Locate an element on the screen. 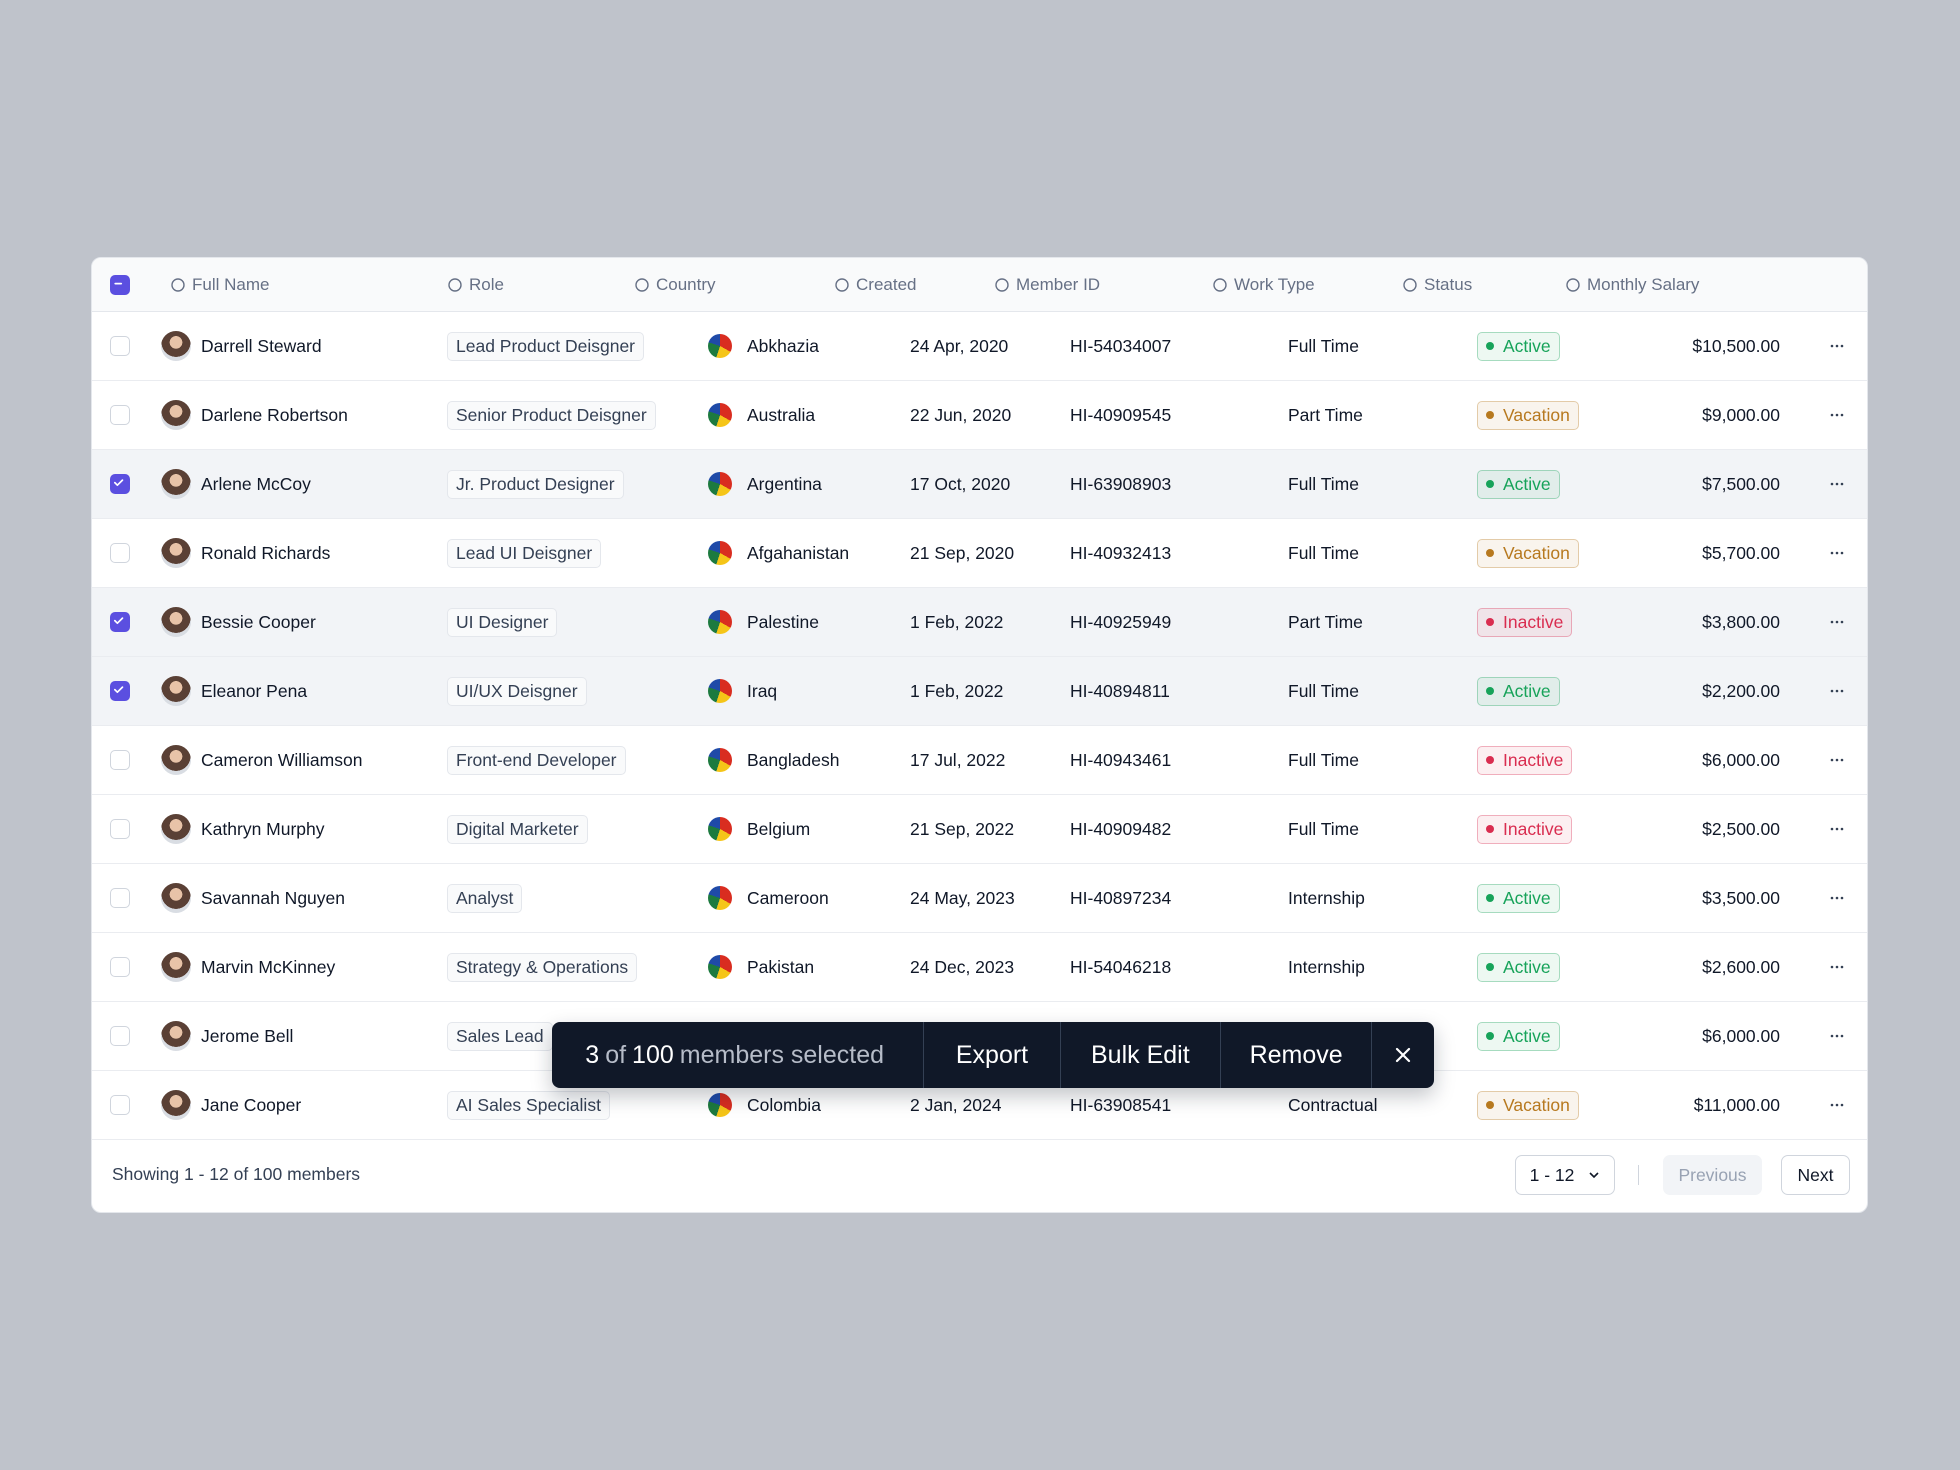  column-header: Role is located at coordinates (475, 285).